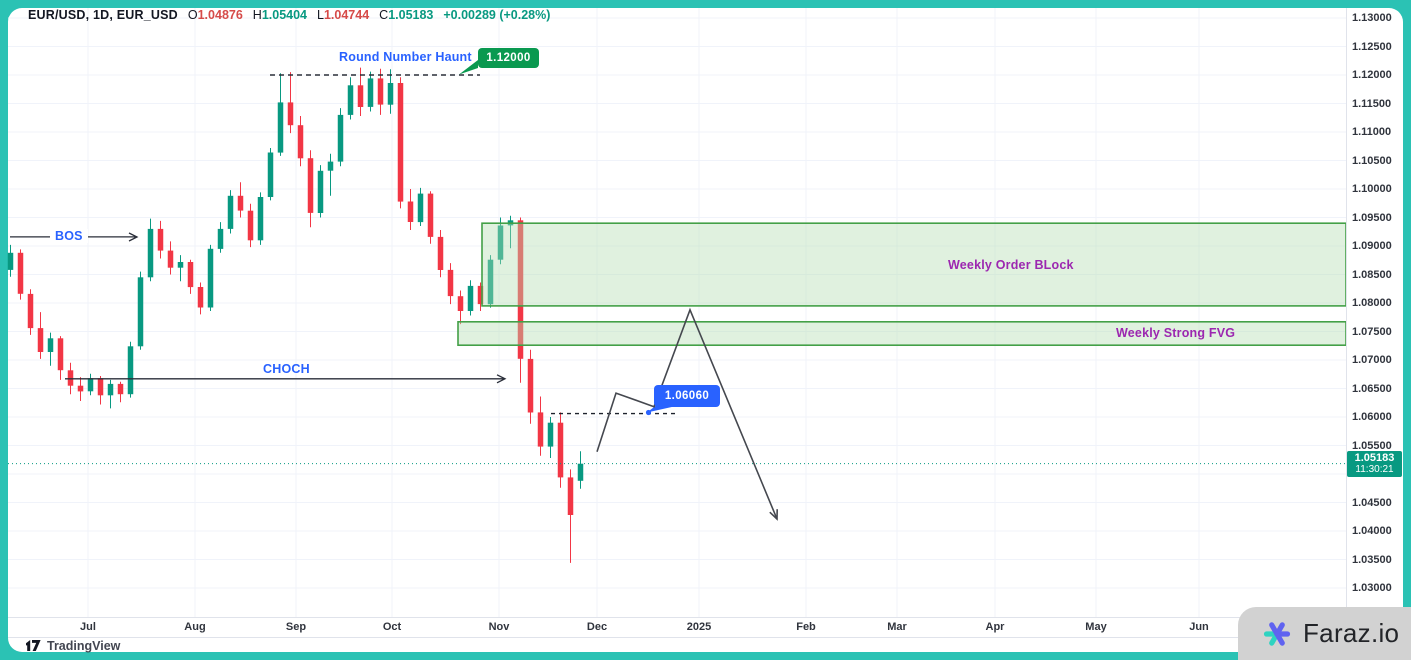 This screenshot has height=660, width=1411. Describe the element at coordinates (405, 57) in the screenshot. I see `round-number-label: Round Number Haunt` at that location.